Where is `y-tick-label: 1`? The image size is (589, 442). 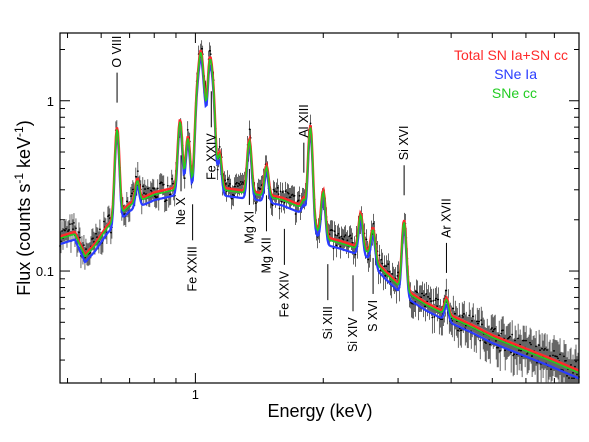
y-tick-label: 1 is located at coordinates (50, 101).